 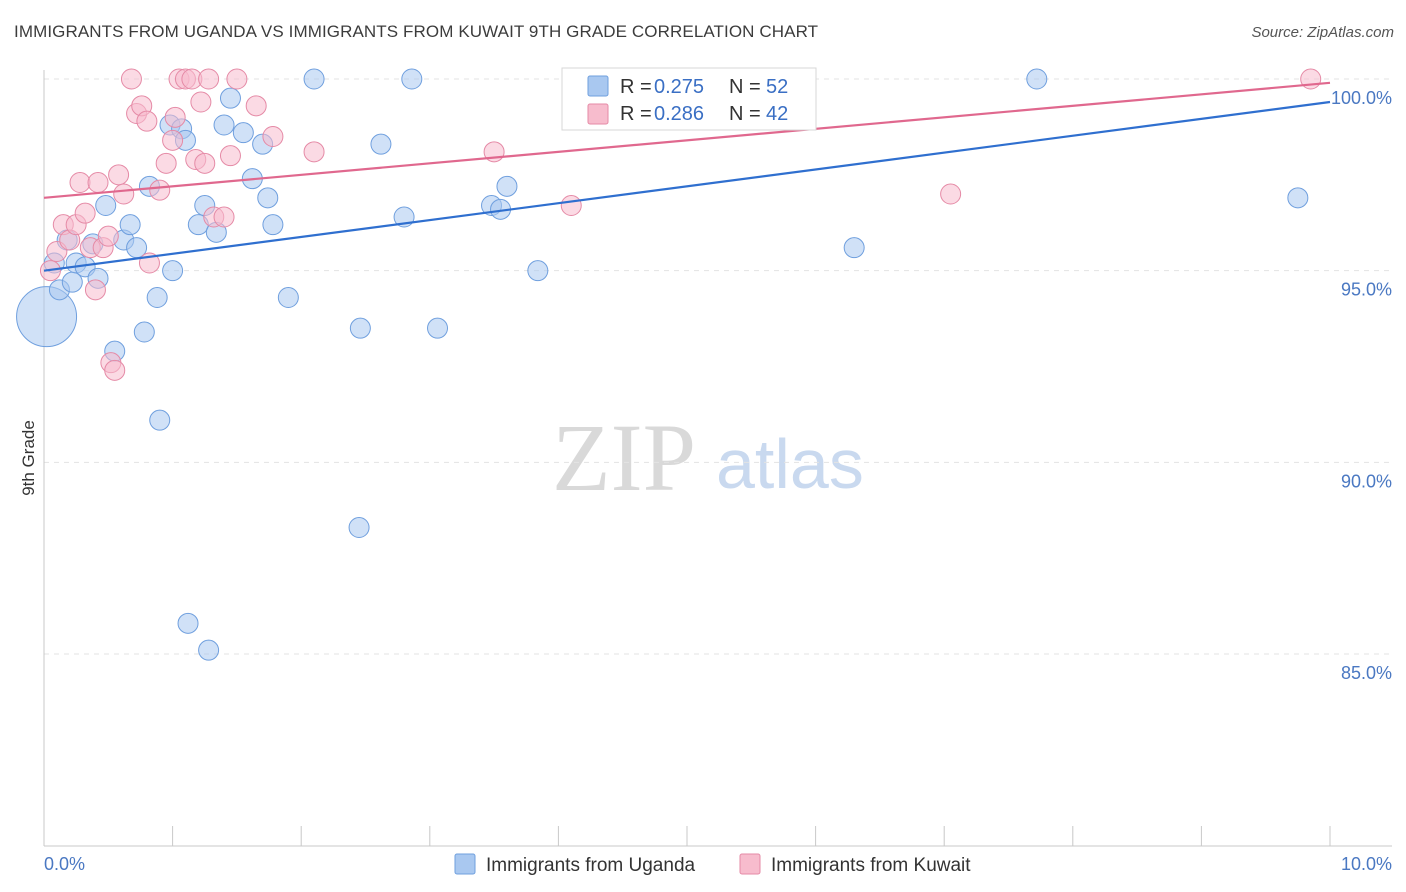 I want to click on y-tick-label-100: 100.0%, so click(x=1361, y=98).